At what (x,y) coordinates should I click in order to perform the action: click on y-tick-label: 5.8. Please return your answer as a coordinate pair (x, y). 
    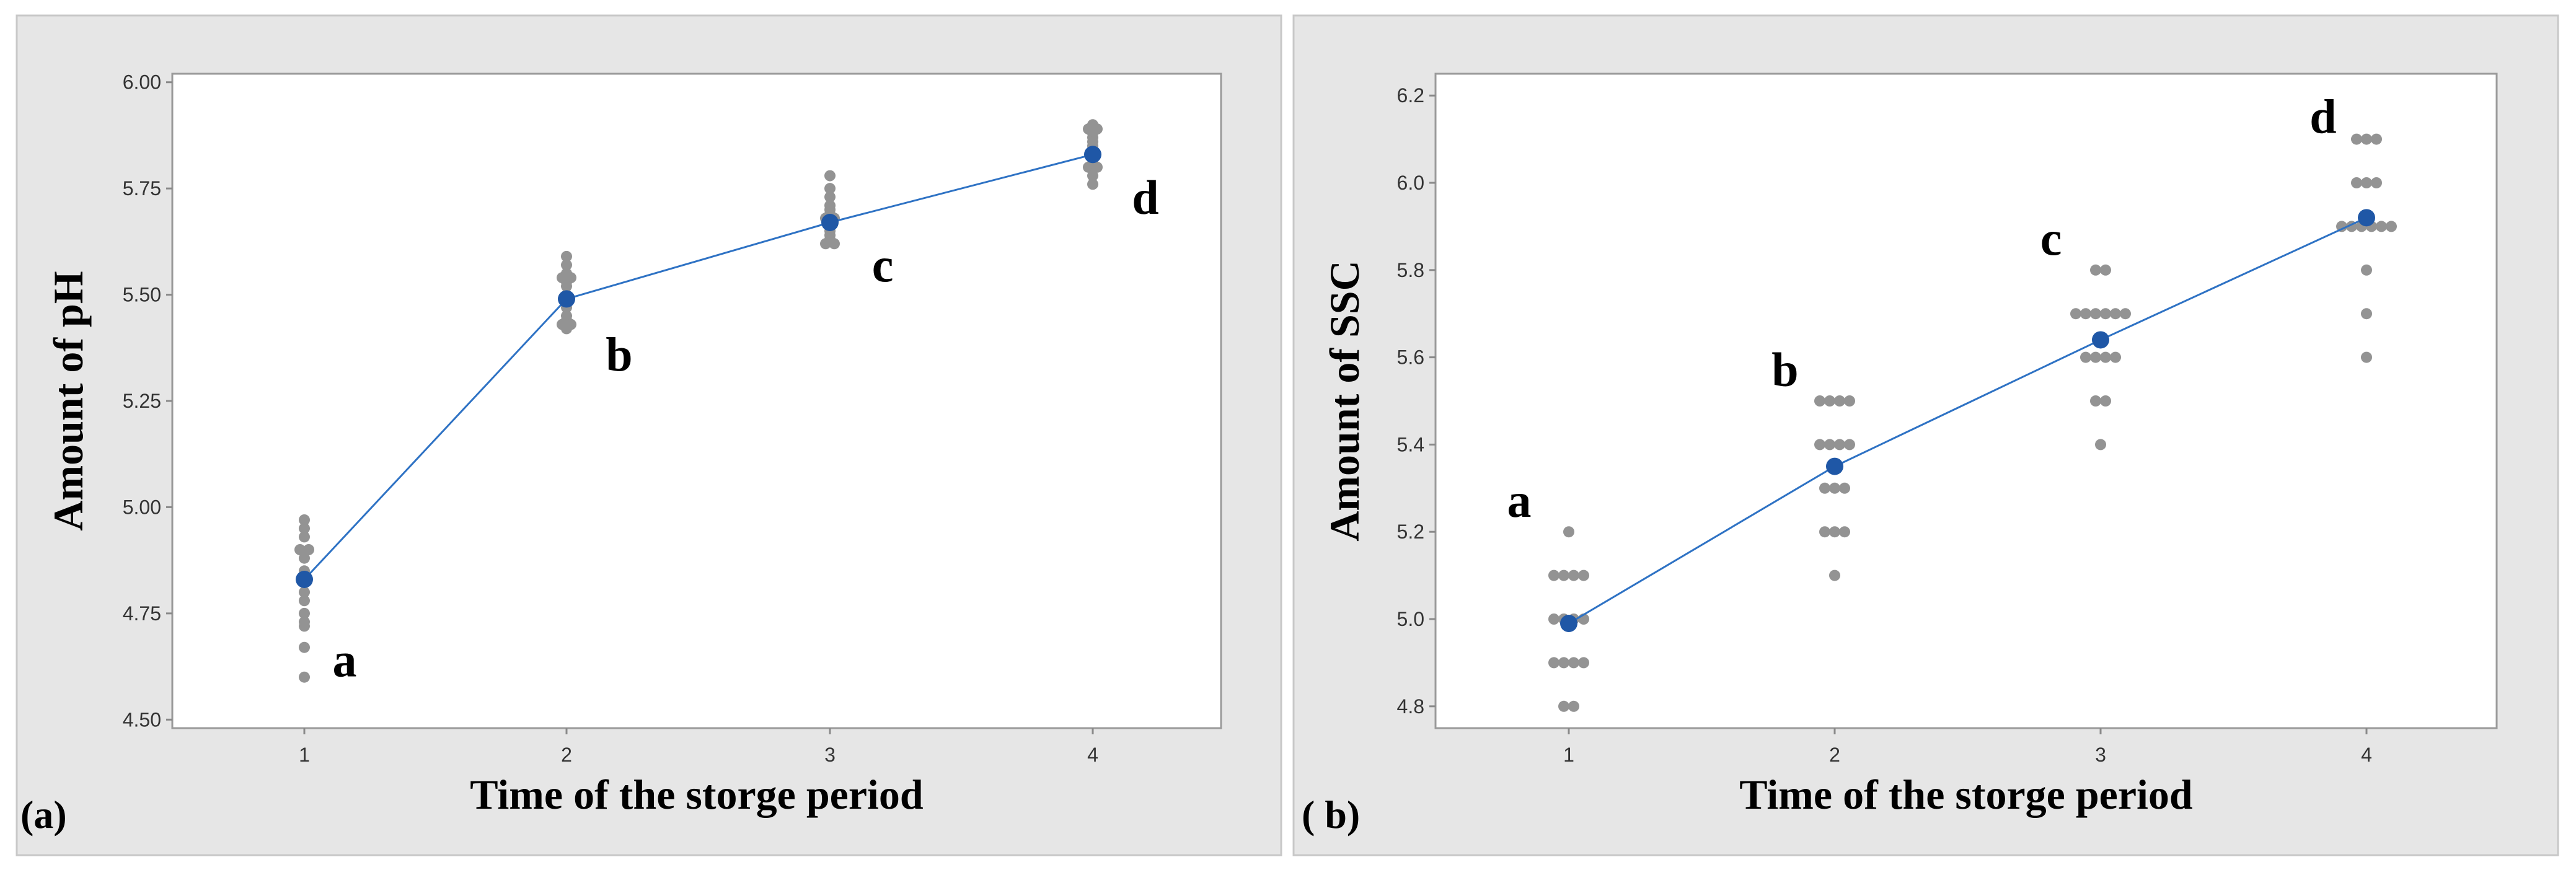
    Looking at the image, I should click on (1410, 270).